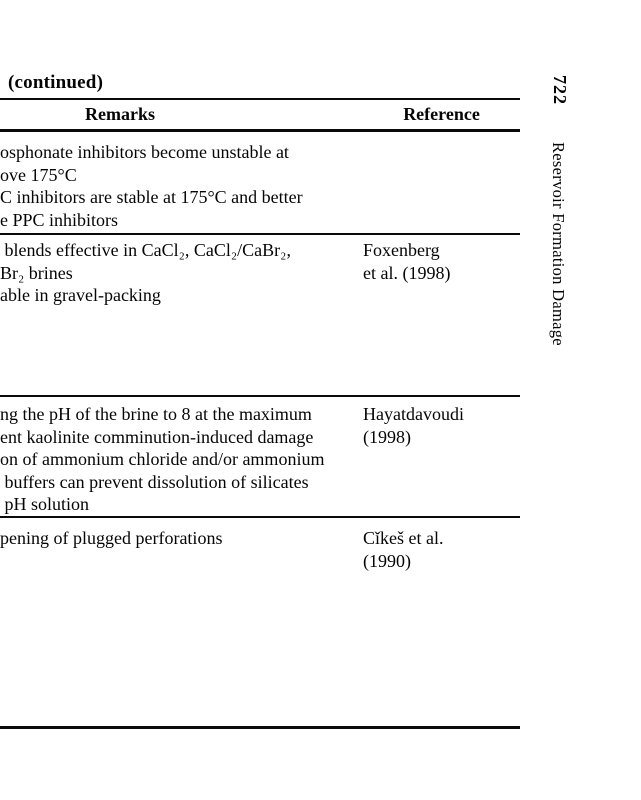 Image resolution: width=641 pixels, height=800 pixels. Describe the element at coordinates (260, 99) in the screenshot. I see `table-rule-top` at that location.